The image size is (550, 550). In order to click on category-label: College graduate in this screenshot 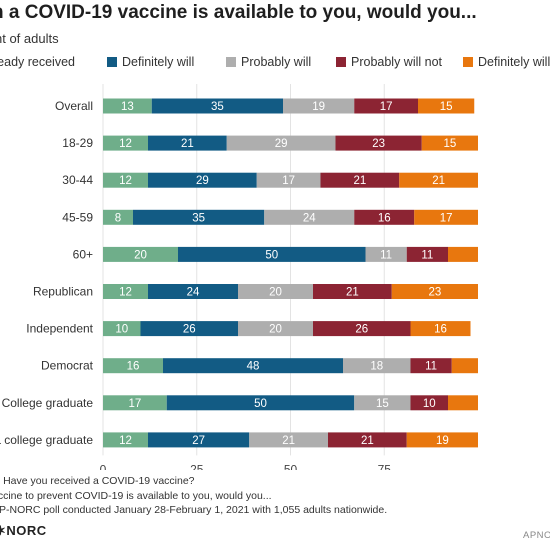, I will do `click(48, 403)`.